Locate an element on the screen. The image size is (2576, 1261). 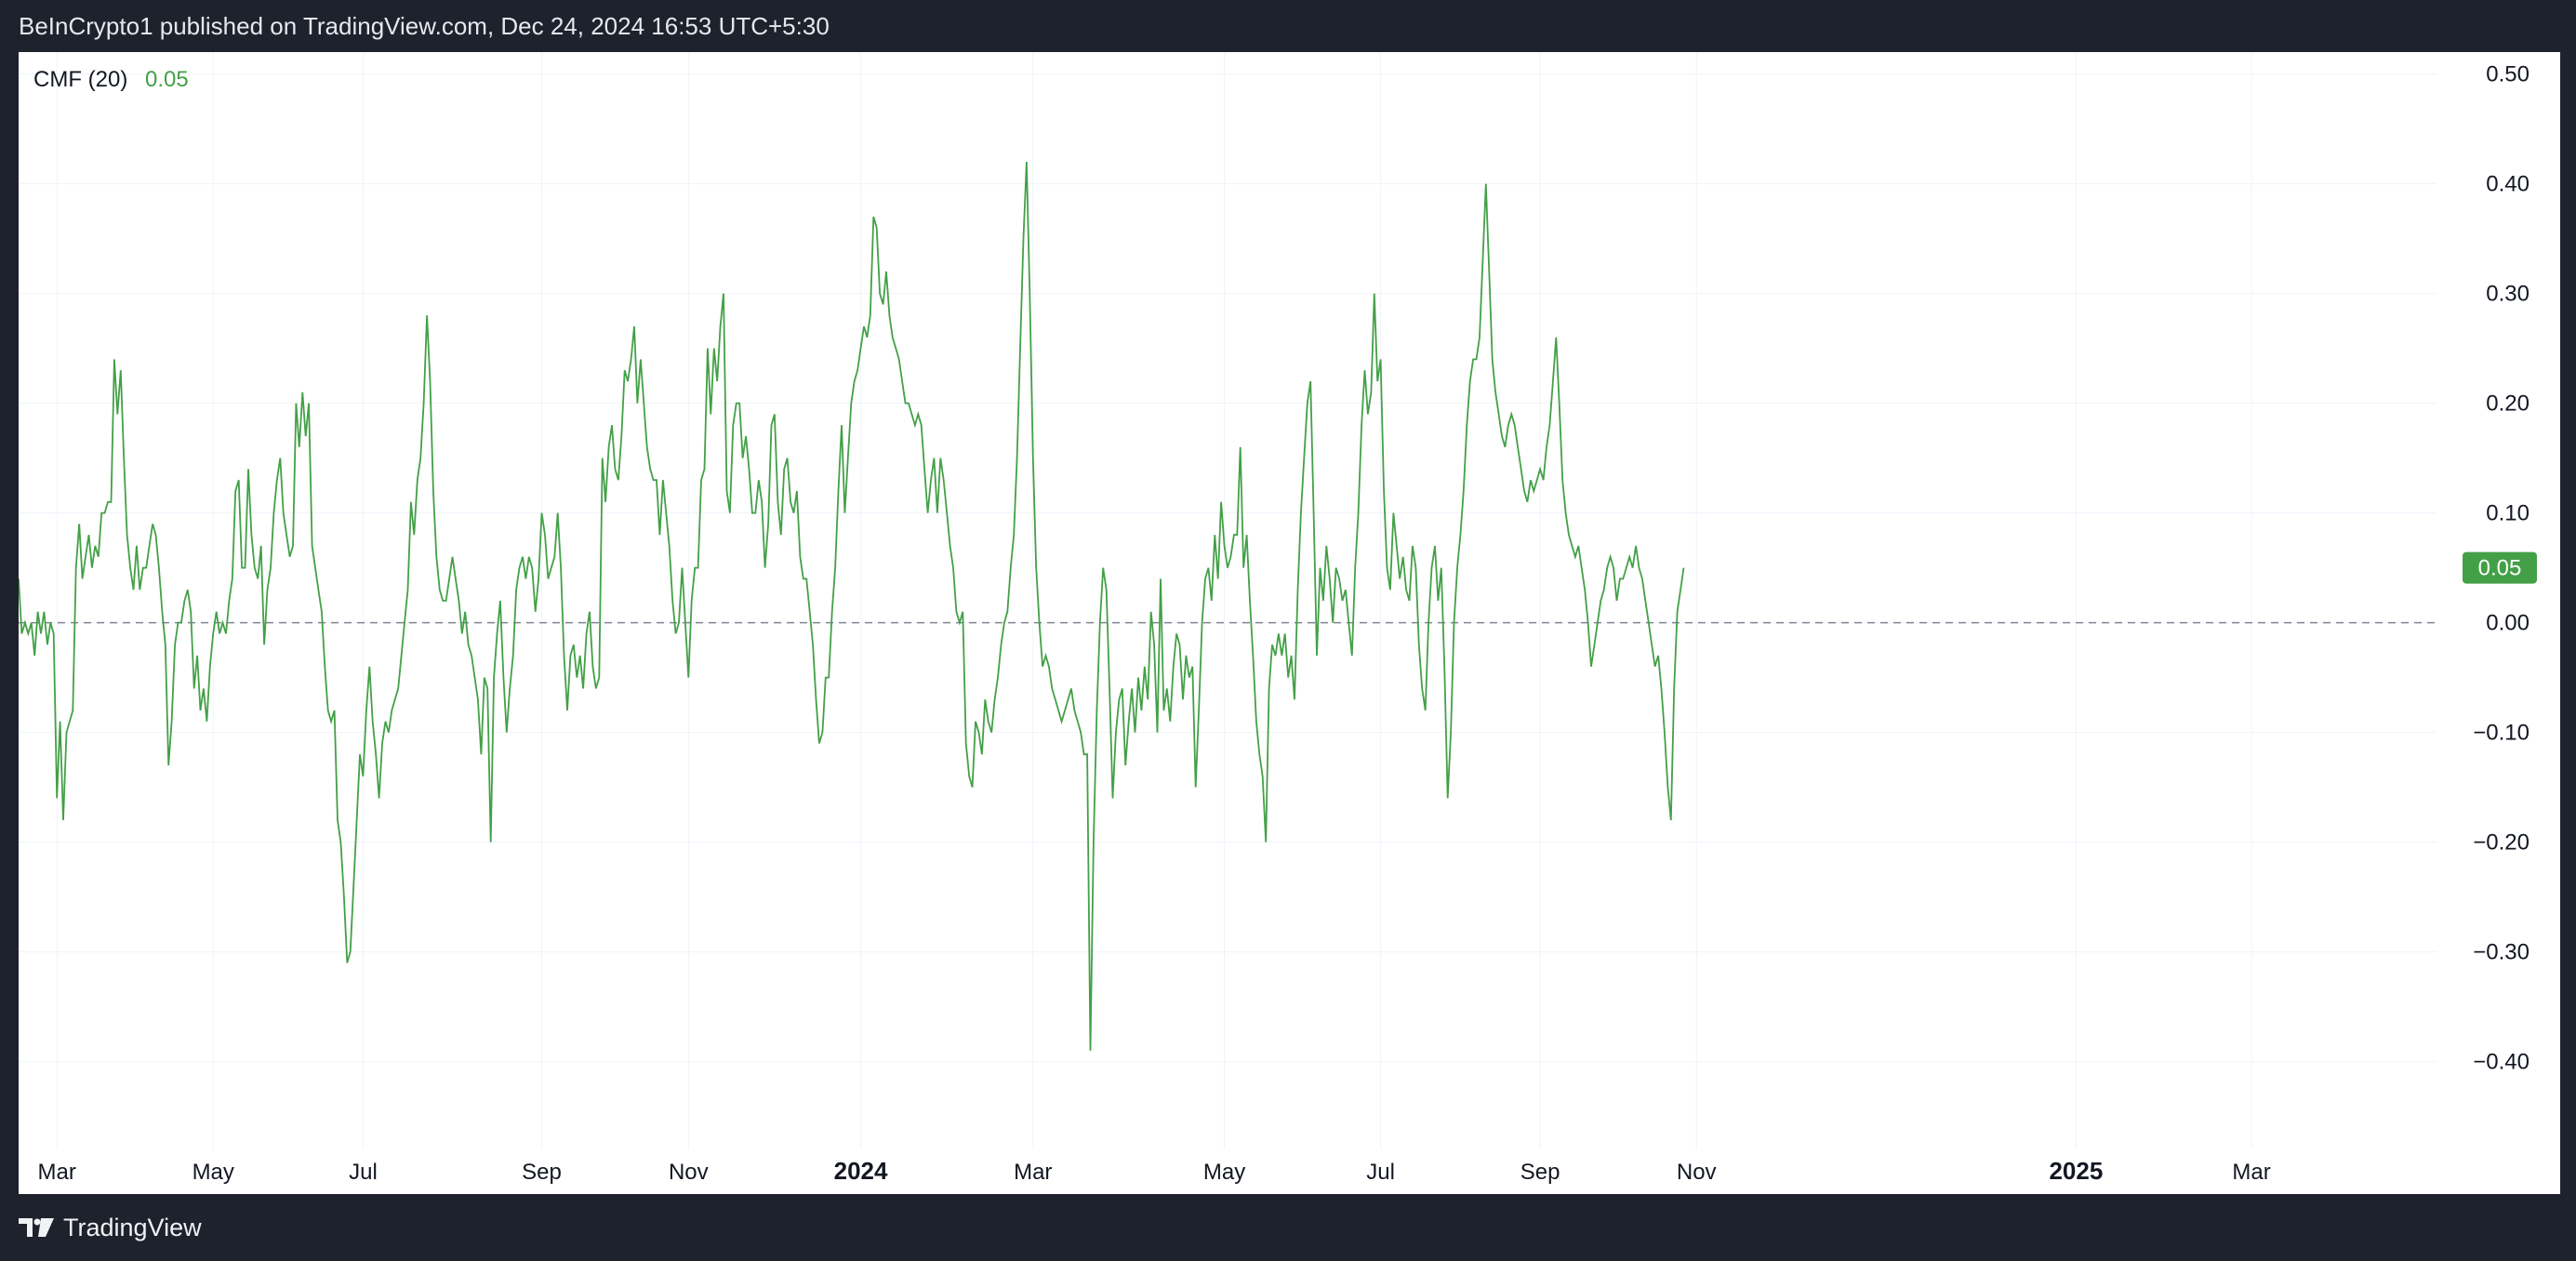
last-value-badge-text: 0.05 is located at coordinates (2500, 568).